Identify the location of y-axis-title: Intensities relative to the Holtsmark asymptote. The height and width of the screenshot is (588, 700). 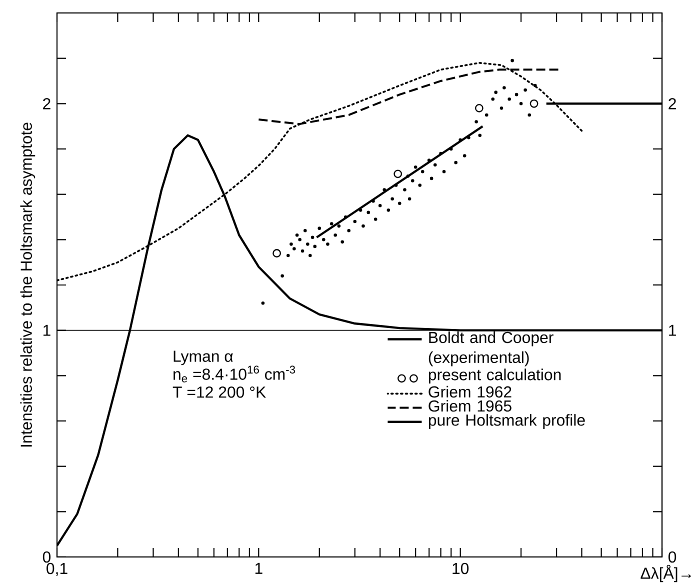
(28, 284).